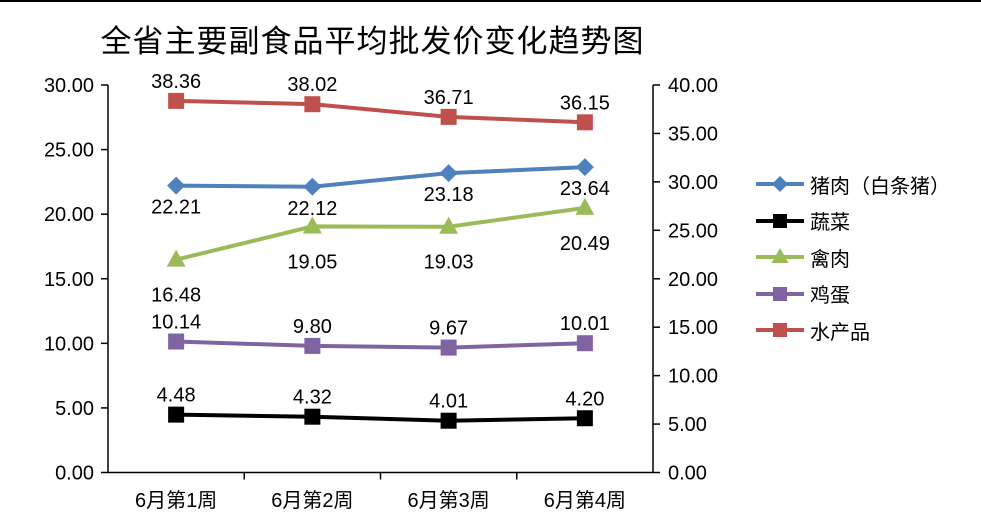 This screenshot has width=981, height=530. Describe the element at coordinates (687, 474) in the screenshot. I see `right-axis-tick-label: 0.00` at that location.